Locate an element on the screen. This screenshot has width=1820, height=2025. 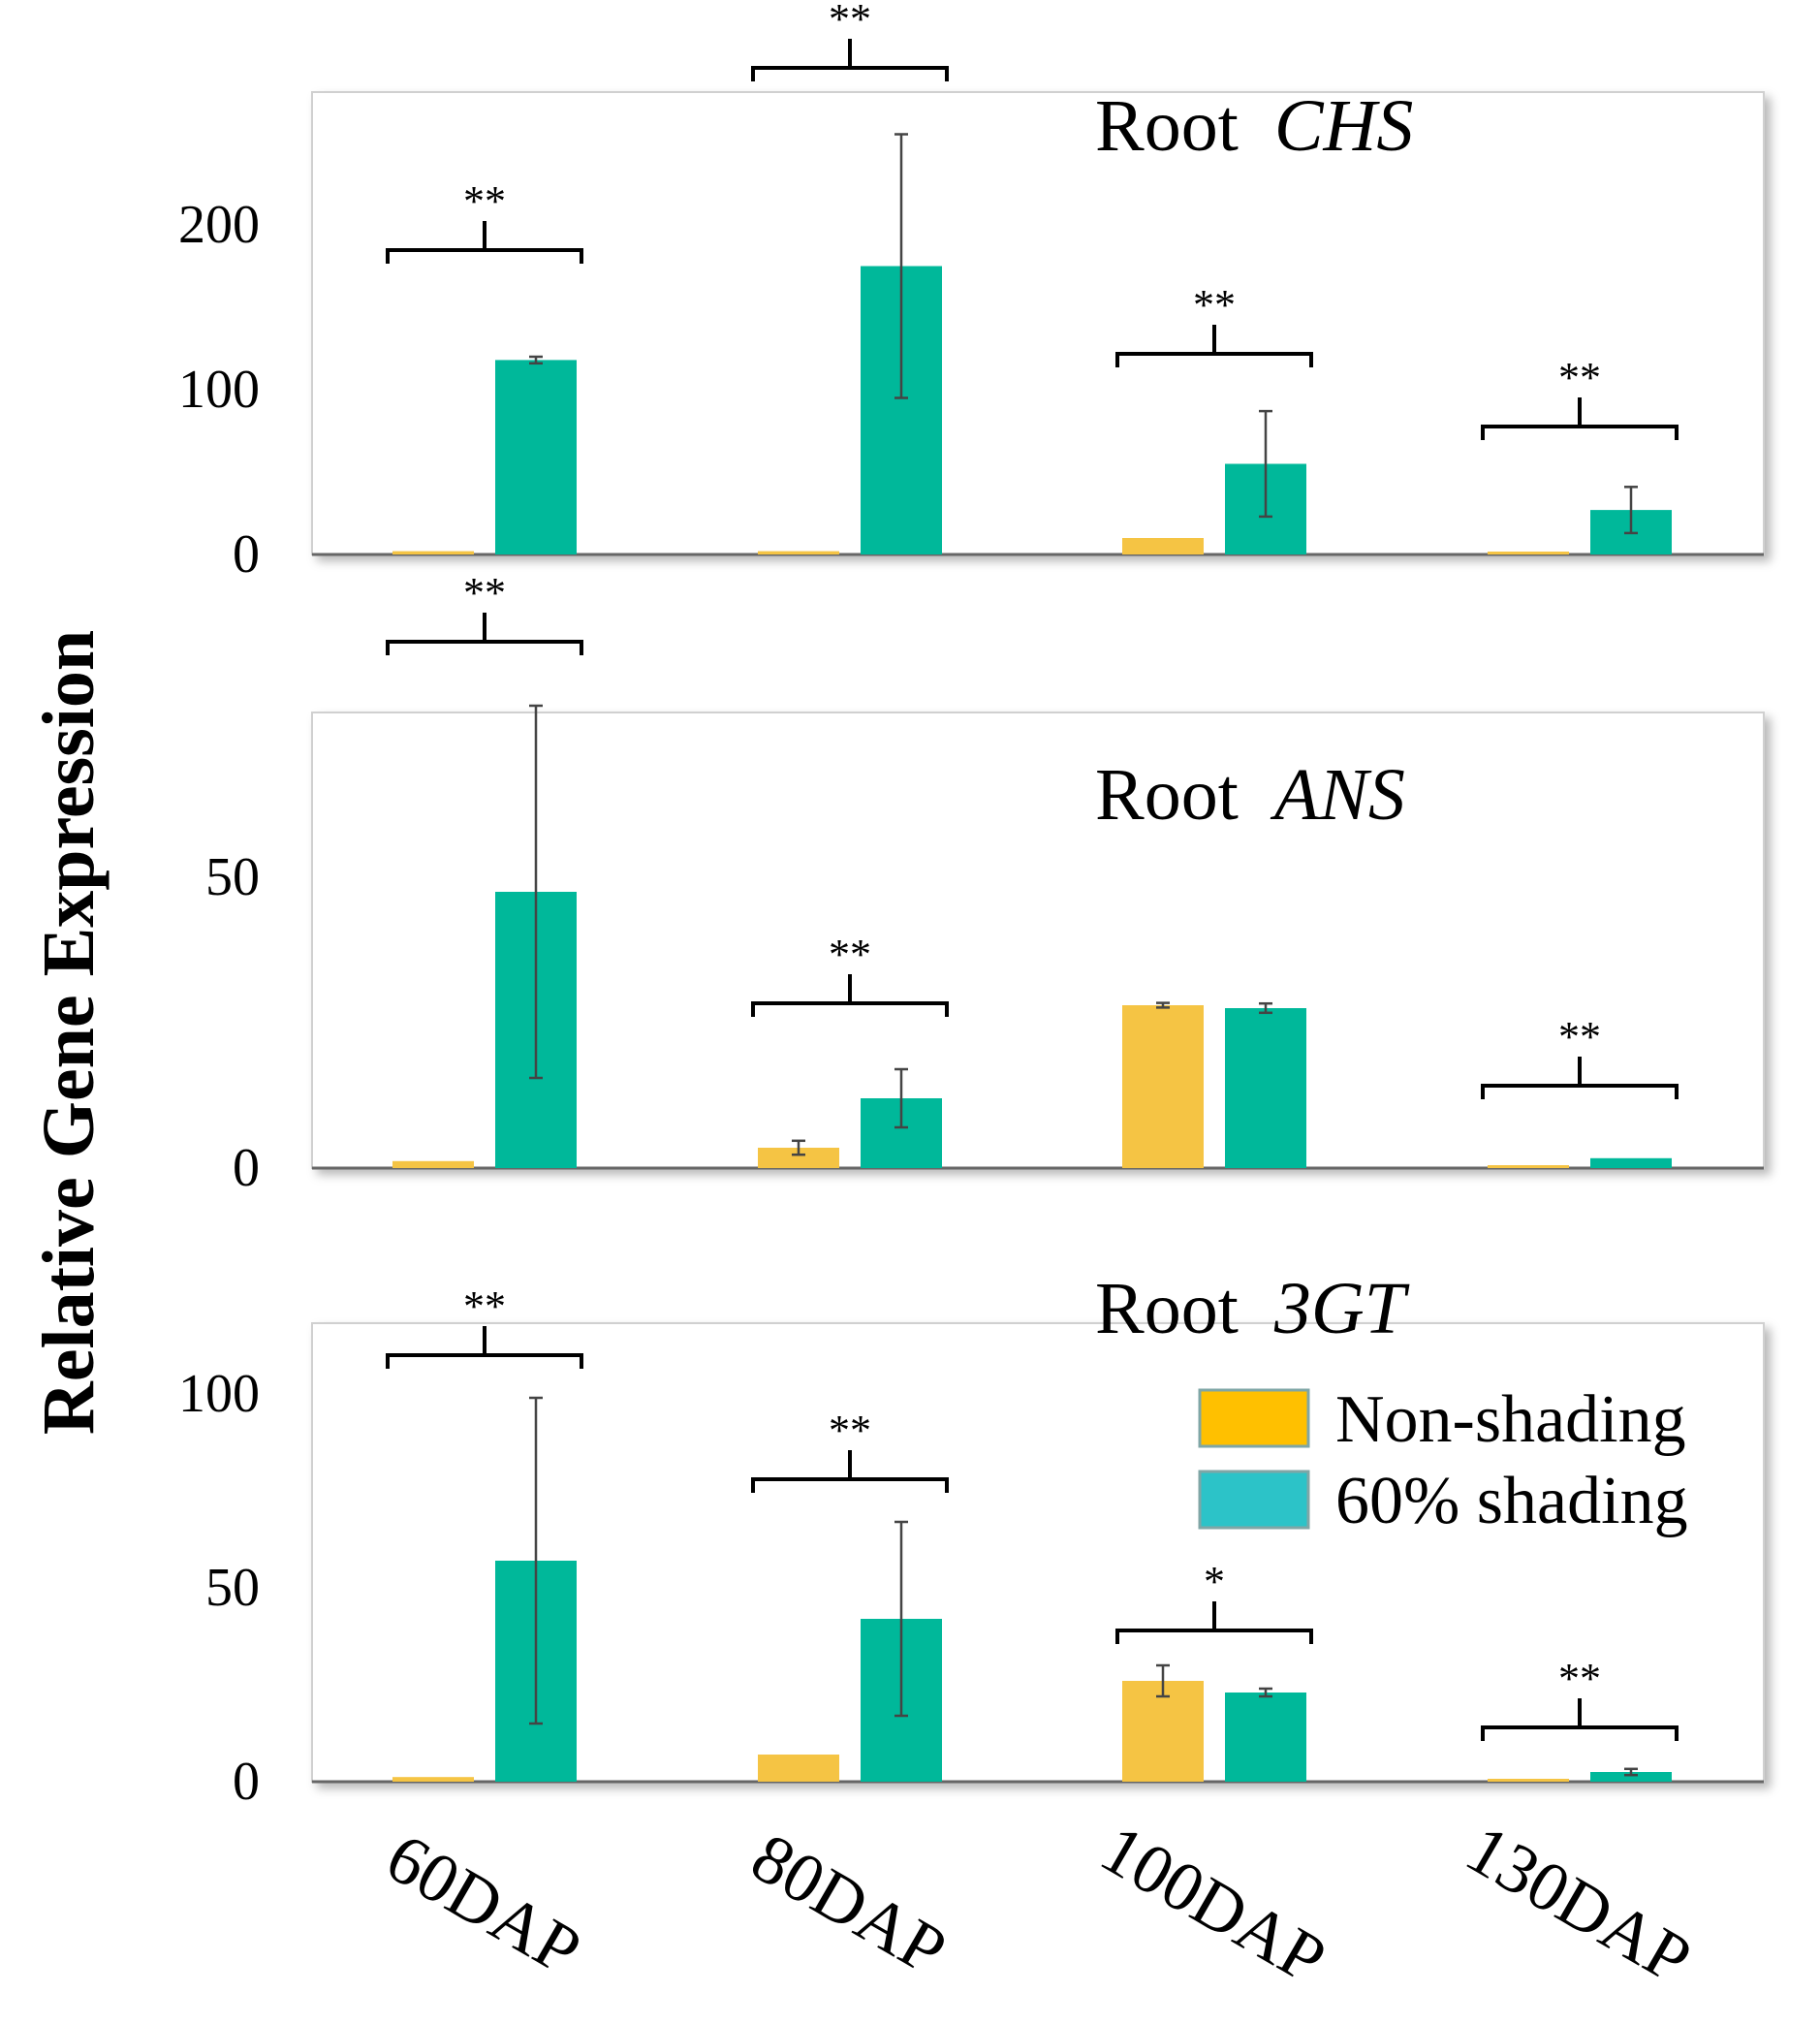
x-axis-ticks: 60DAP 80DAP 100DAP 130DAP is located at coordinates (1039, 1905).